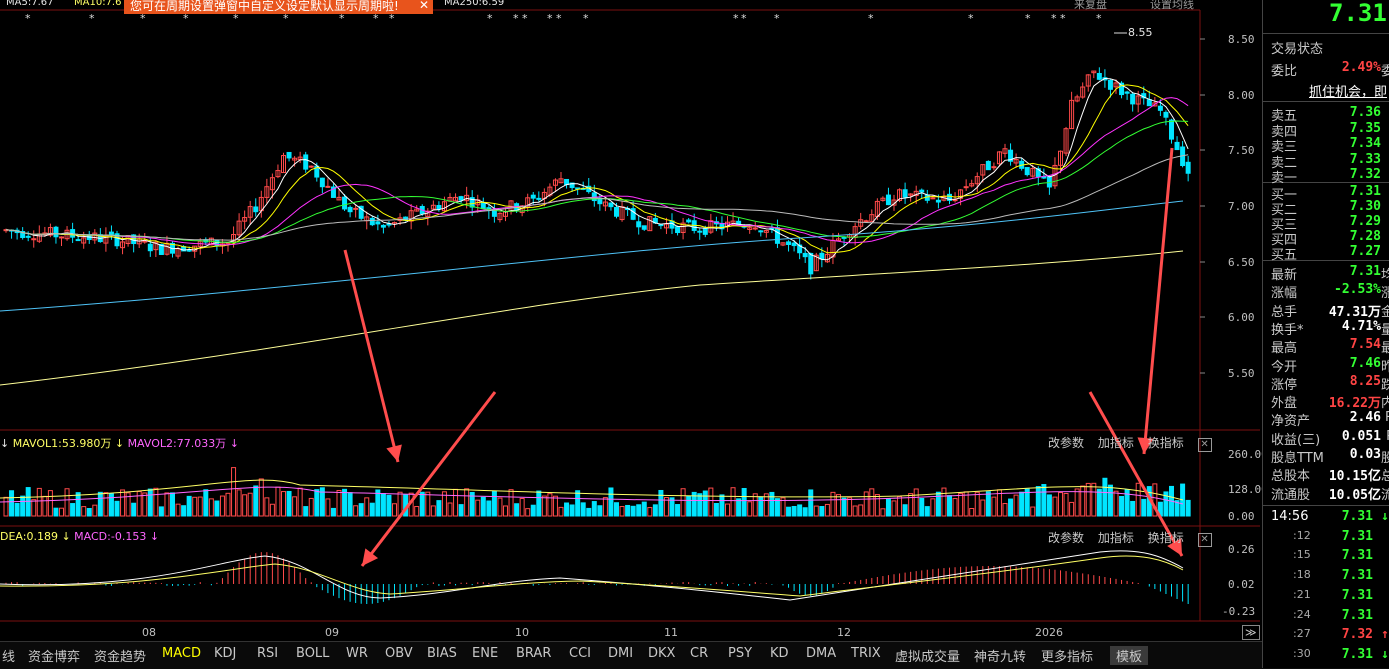 The image size is (1389, 669). I want to click on tab-kdj: KDJ, so click(225, 653).